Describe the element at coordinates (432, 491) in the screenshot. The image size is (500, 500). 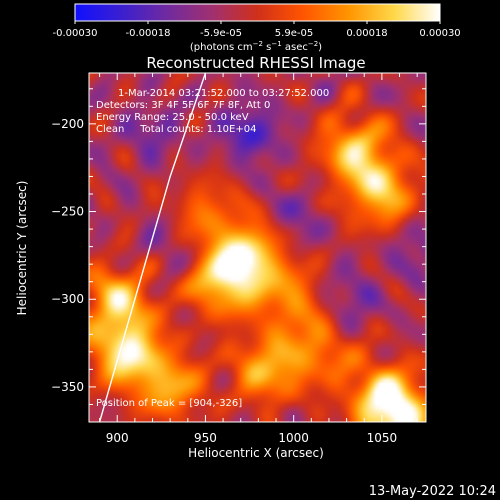
I see `footer-date: 13-May-2022 10:24` at that location.